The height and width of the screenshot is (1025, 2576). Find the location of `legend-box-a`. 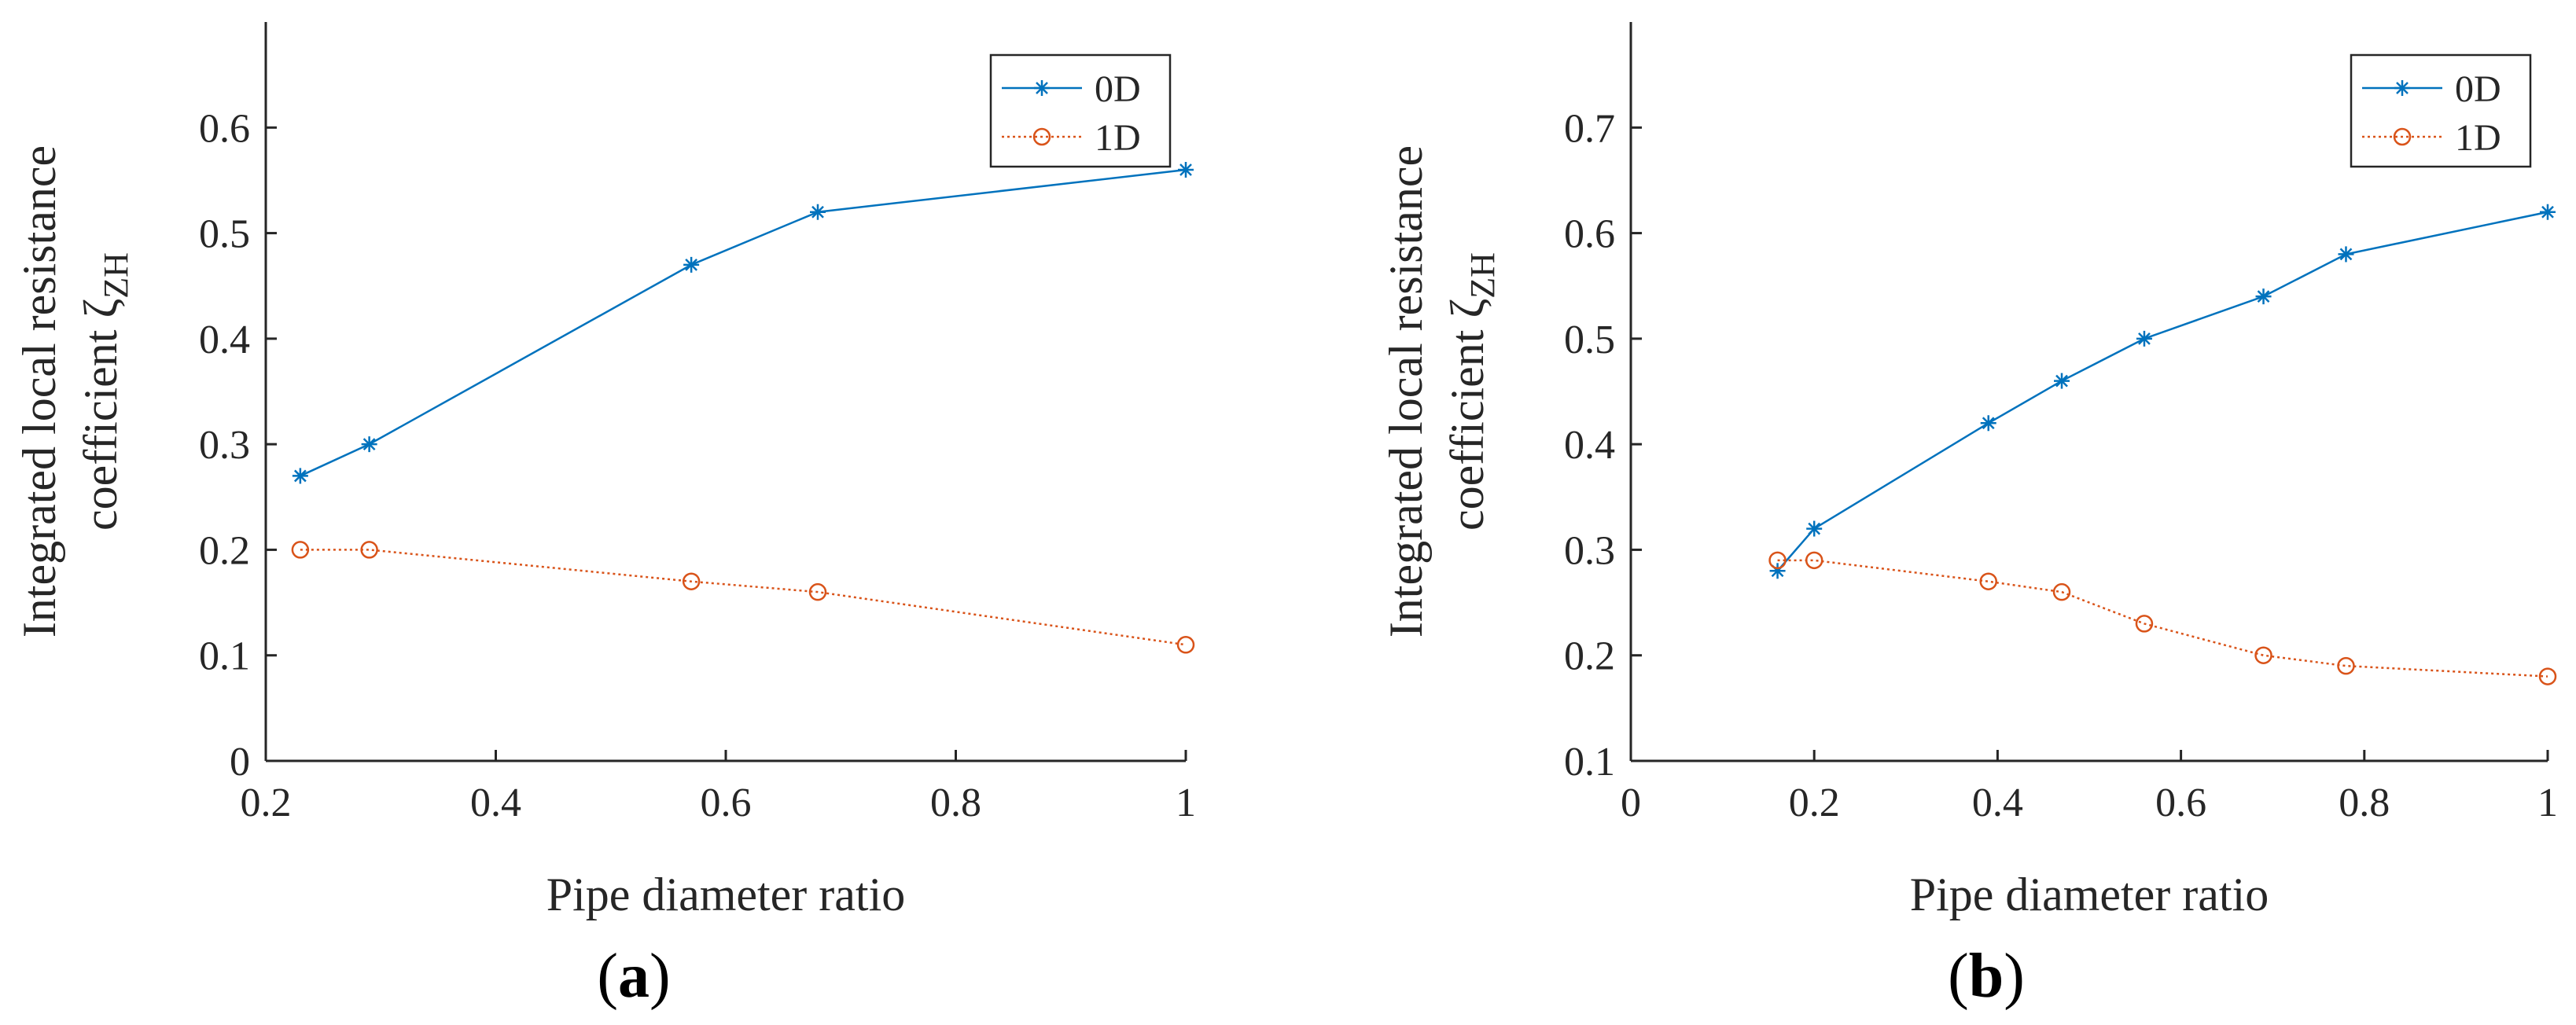

legend-box-a is located at coordinates (1080, 110).